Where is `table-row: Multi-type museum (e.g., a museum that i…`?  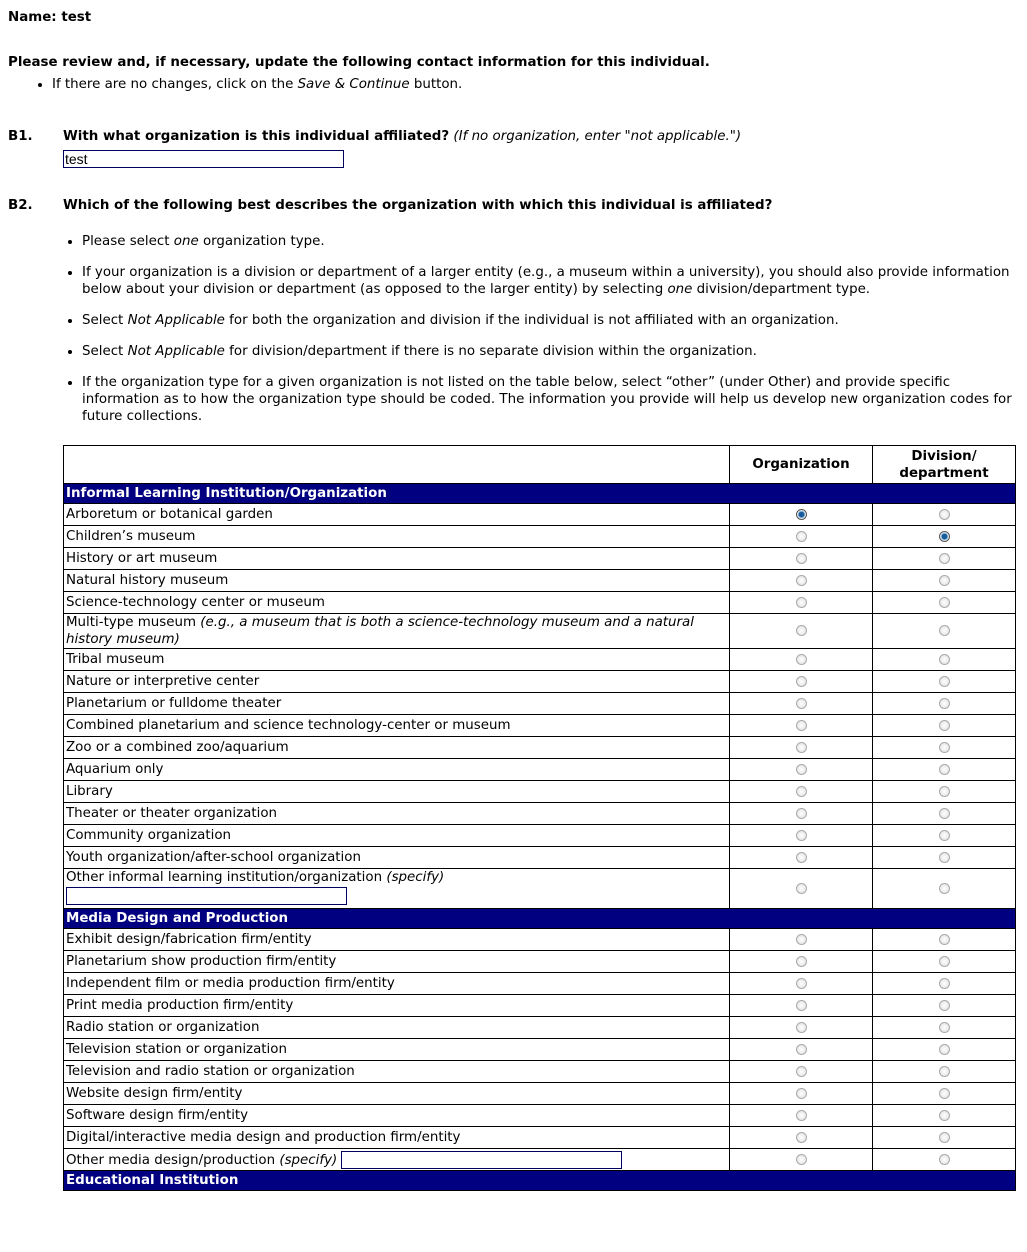 table-row: Multi-type museum (e.g., a museum that i… is located at coordinates (539, 631).